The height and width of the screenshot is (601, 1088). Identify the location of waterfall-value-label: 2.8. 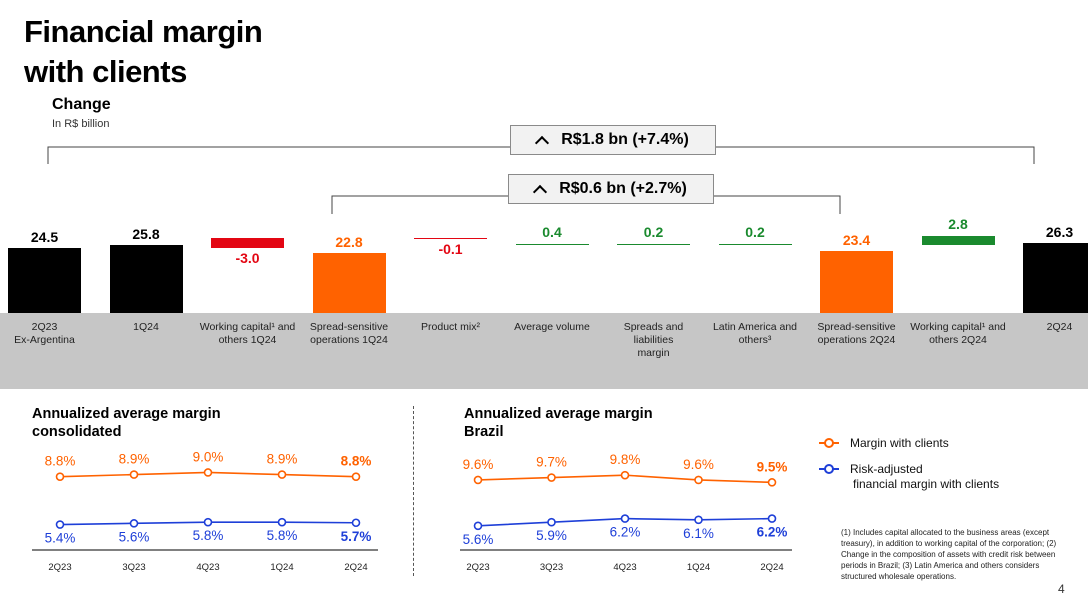
(958, 224).